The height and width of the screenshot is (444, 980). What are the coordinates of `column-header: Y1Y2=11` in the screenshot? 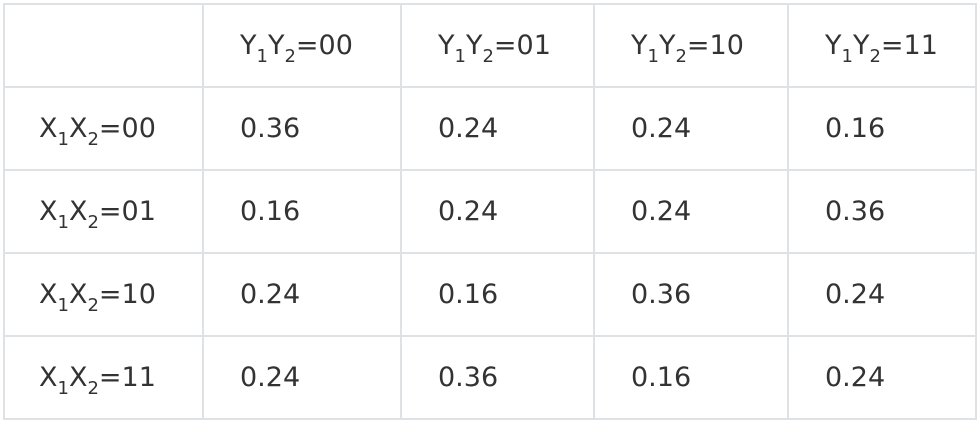 It's located at (882, 45).